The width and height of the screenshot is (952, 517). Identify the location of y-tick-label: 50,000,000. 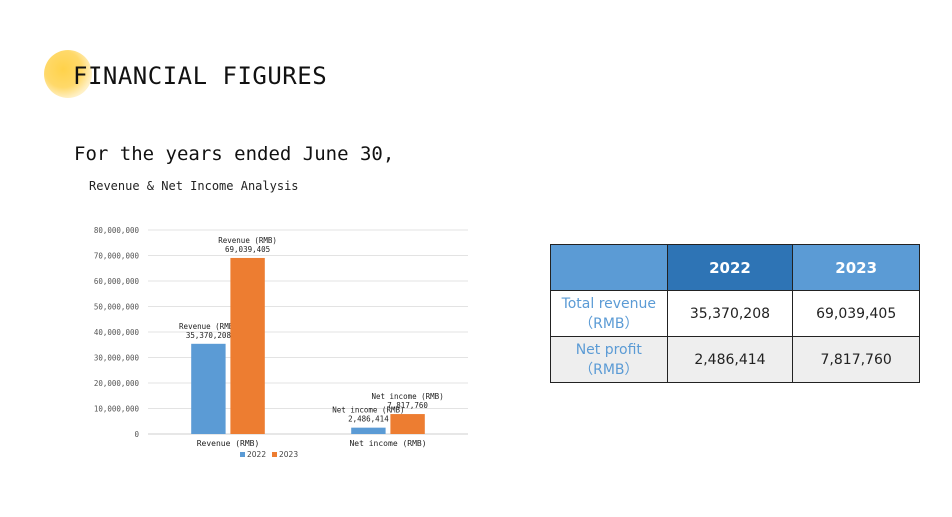
(117, 307).